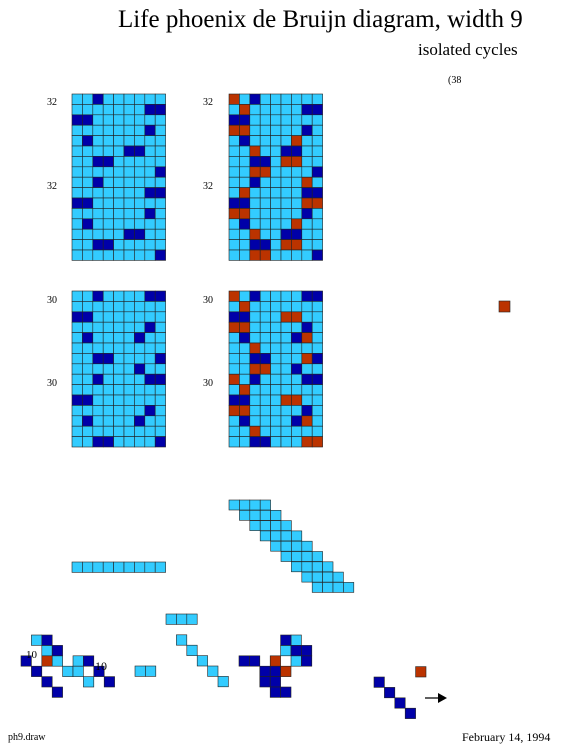 This screenshot has height=750, width=562. I want to click on fragment-5-orange-cell, so click(421, 672).